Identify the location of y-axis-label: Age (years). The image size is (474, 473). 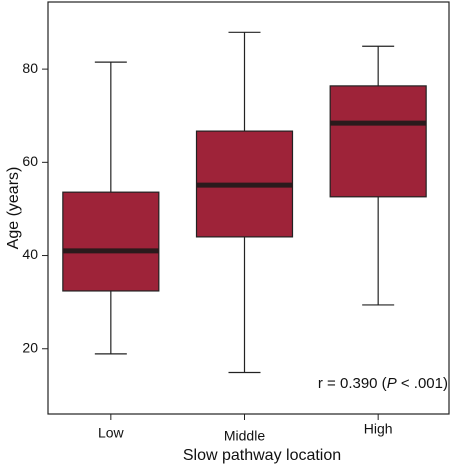
(13, 208).